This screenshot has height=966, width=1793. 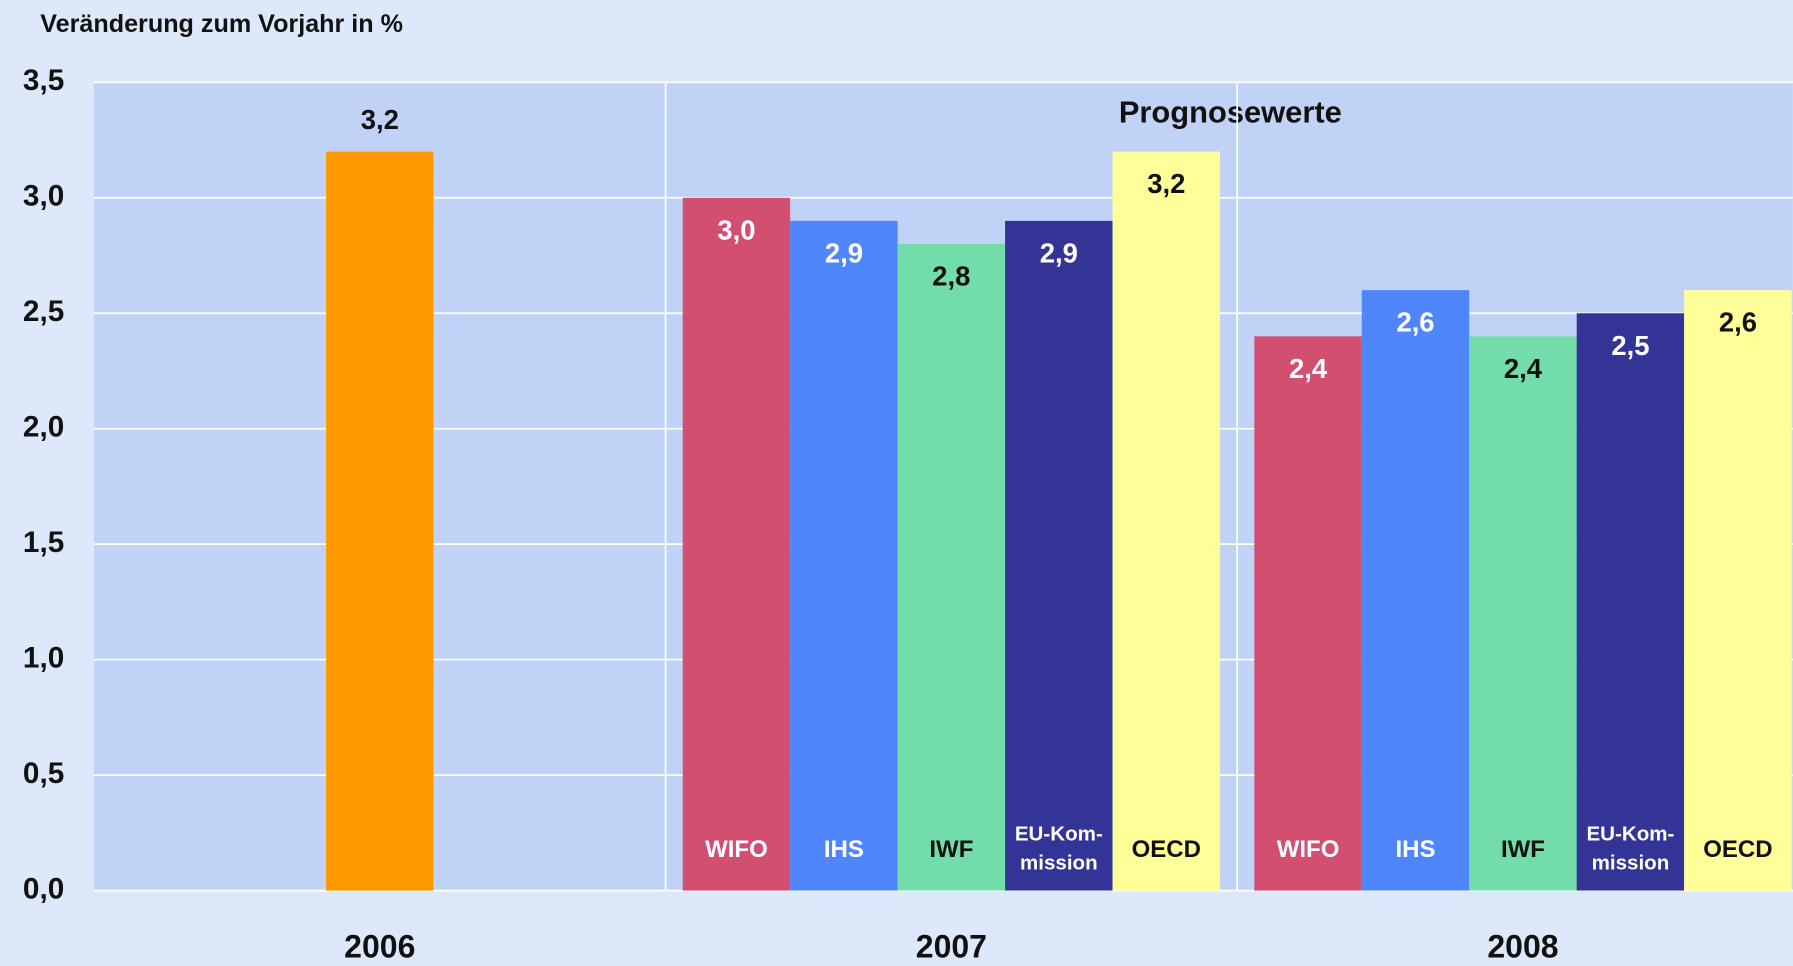 I want to click on x-tick-label: 2007, so click(x=951, y=946).